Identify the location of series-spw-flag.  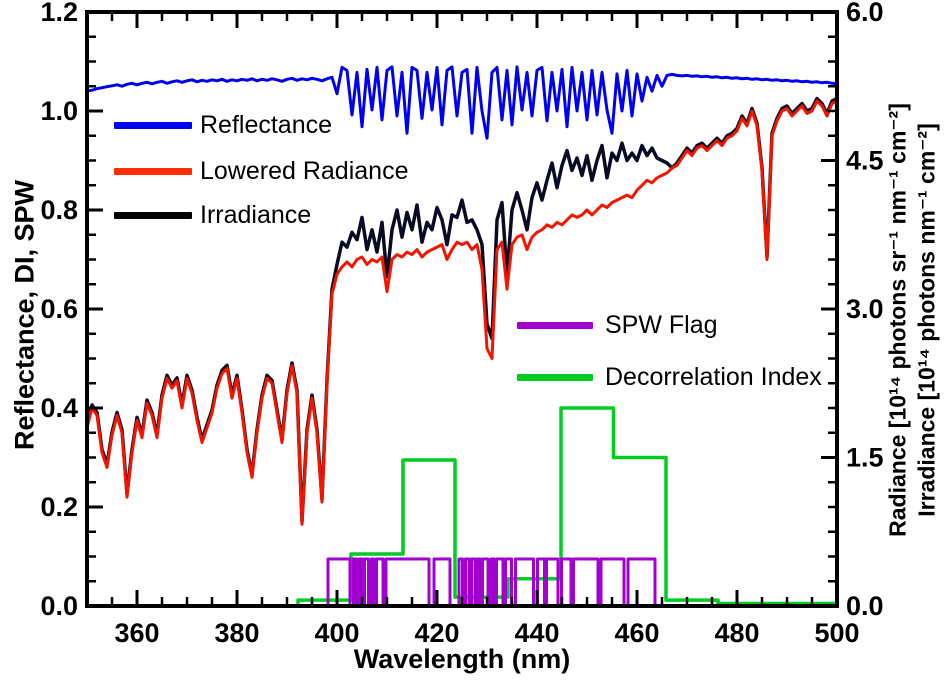
(518, 582).